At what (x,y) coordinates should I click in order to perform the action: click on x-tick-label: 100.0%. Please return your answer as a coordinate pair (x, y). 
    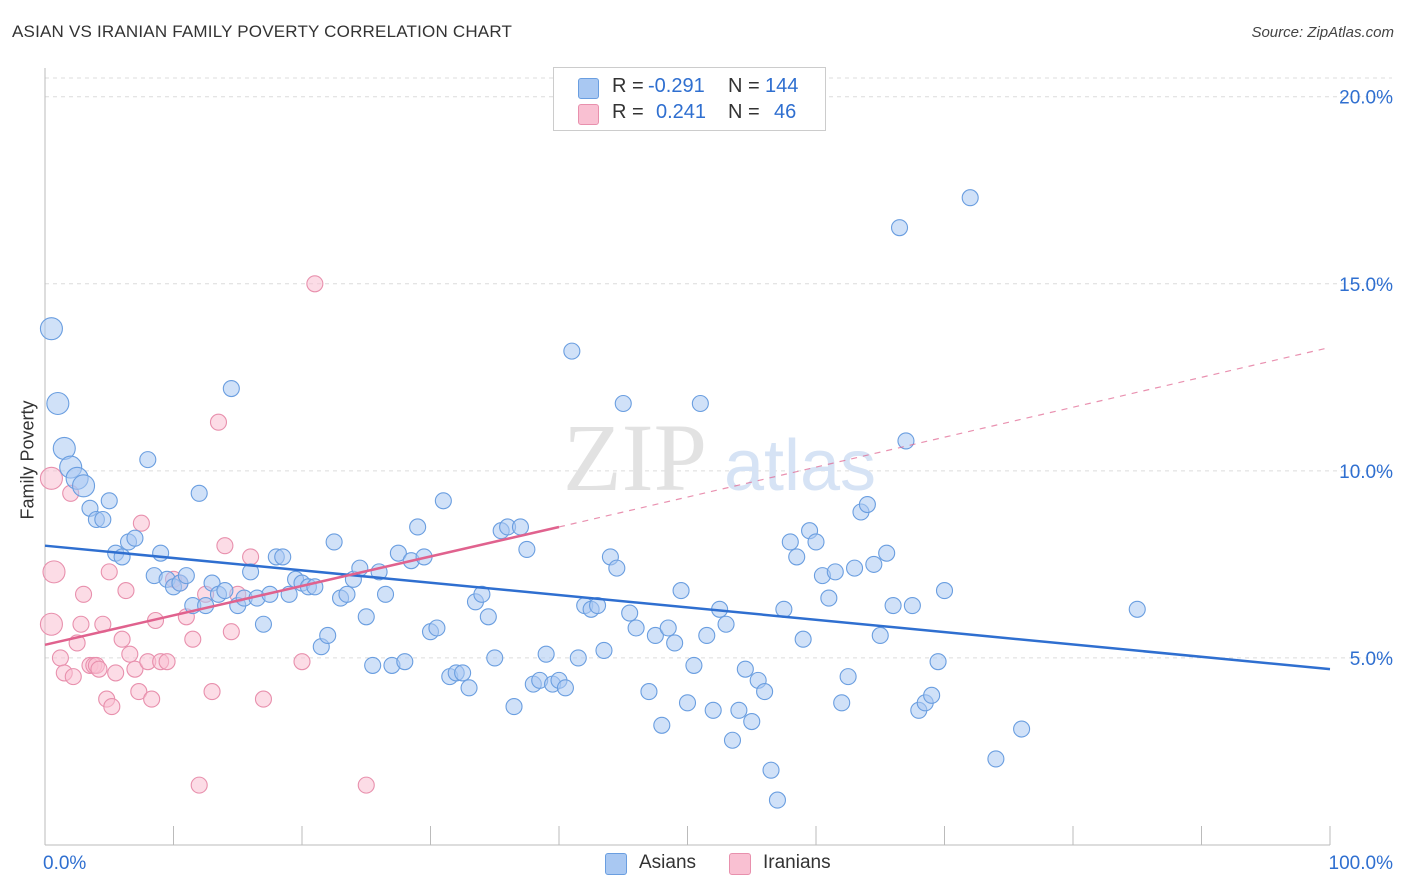
    Looking at the image, I should click on (1361, 863).